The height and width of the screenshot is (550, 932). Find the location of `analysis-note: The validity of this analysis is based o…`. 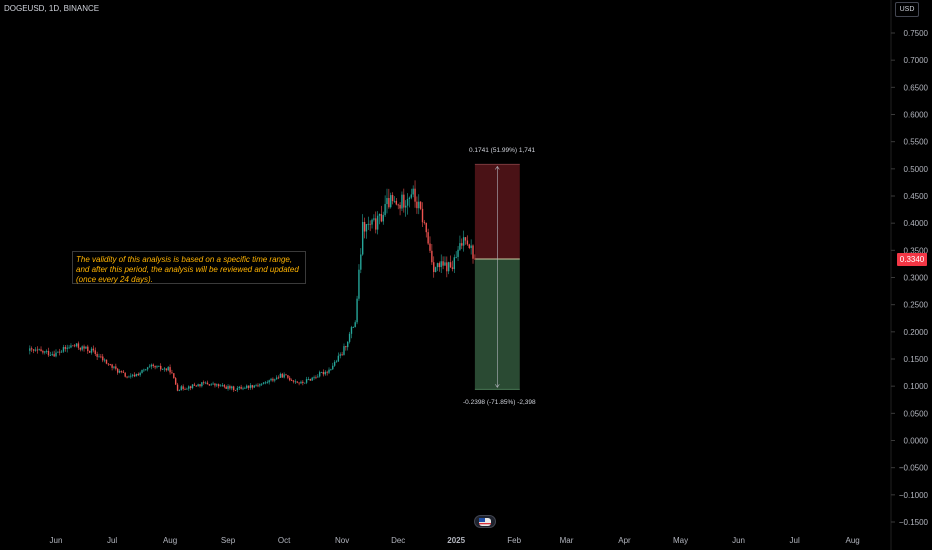

analysis-note: The validity of this analysis is based o… is located at coordinates (189, 267).